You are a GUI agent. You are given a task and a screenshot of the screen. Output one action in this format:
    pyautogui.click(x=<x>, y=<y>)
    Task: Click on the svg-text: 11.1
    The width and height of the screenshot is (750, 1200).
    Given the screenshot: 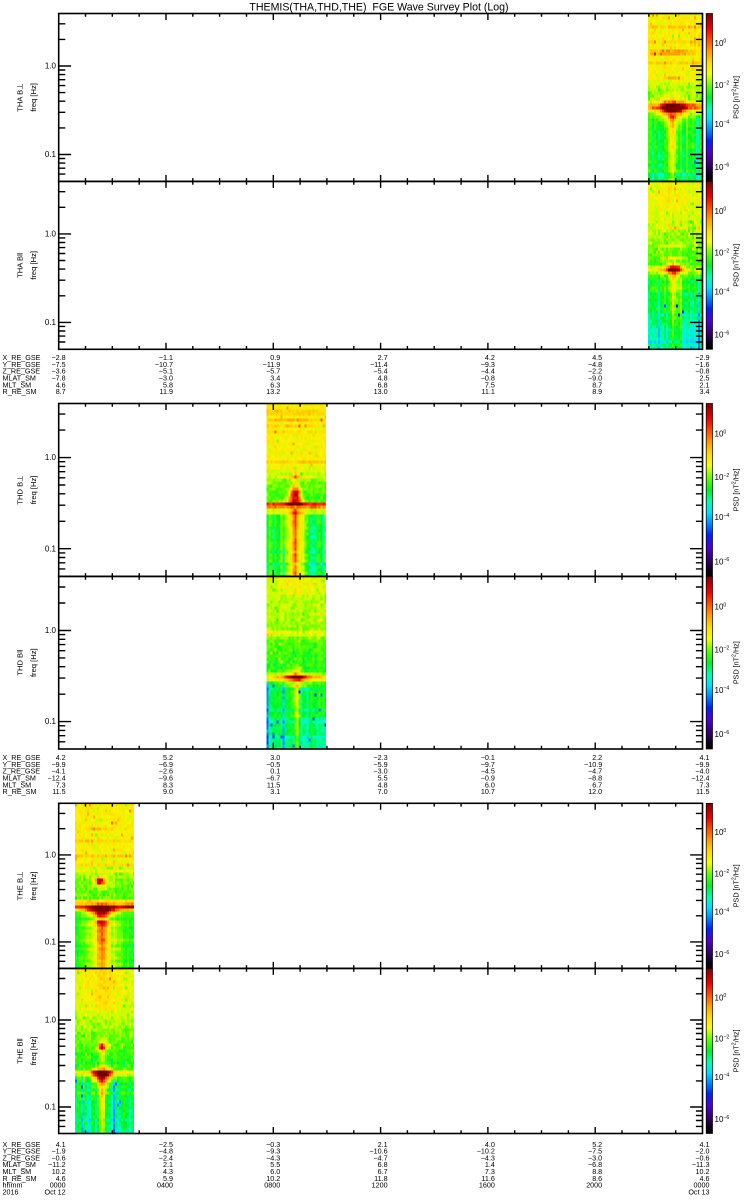 What is the action you would take?
    pyautogui.click(x=487, y=391)
    